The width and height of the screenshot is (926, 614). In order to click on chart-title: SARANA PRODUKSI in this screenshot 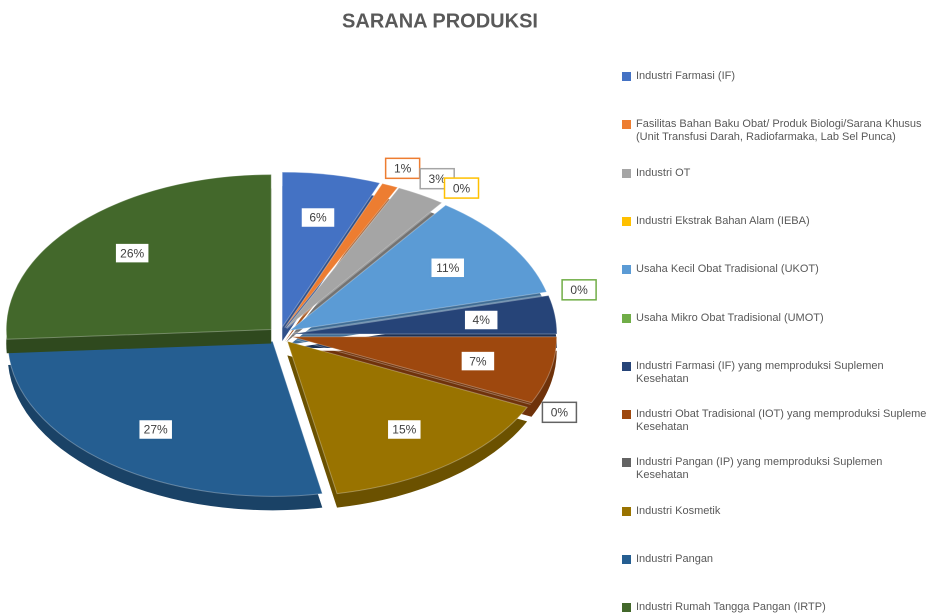, I will do `click(440, 21)`.